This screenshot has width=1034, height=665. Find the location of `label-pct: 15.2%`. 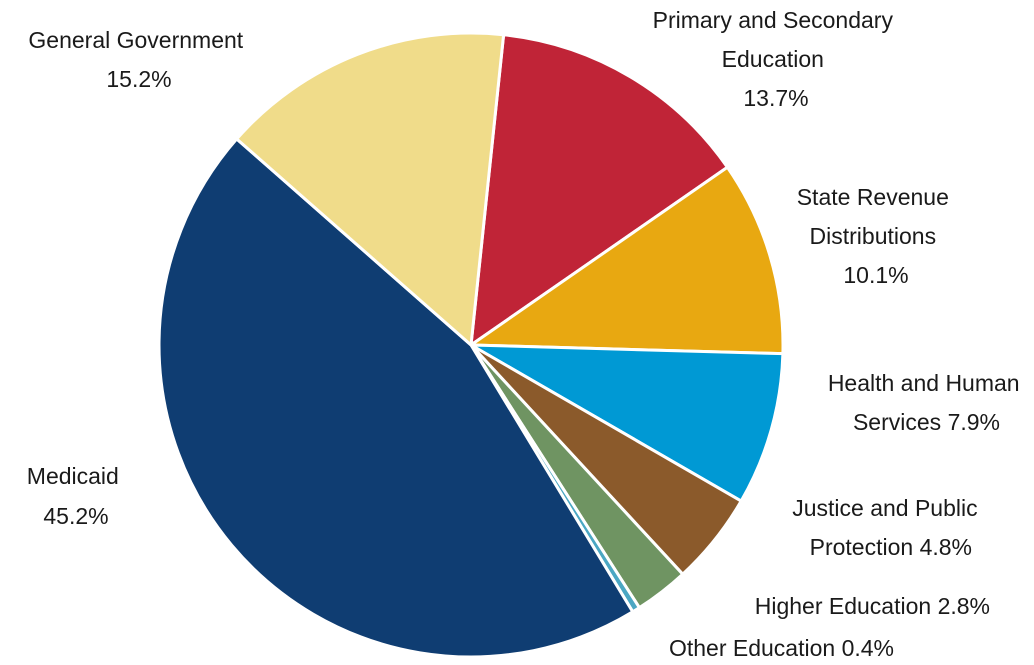

label-pct: 15.2% is located at coordinates (138, 79).